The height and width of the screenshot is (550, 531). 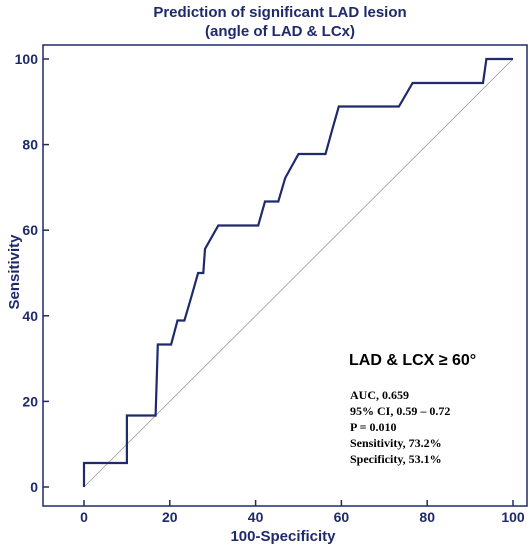 I want to click on y-tick-label: 20, so click(x=30, y=401).